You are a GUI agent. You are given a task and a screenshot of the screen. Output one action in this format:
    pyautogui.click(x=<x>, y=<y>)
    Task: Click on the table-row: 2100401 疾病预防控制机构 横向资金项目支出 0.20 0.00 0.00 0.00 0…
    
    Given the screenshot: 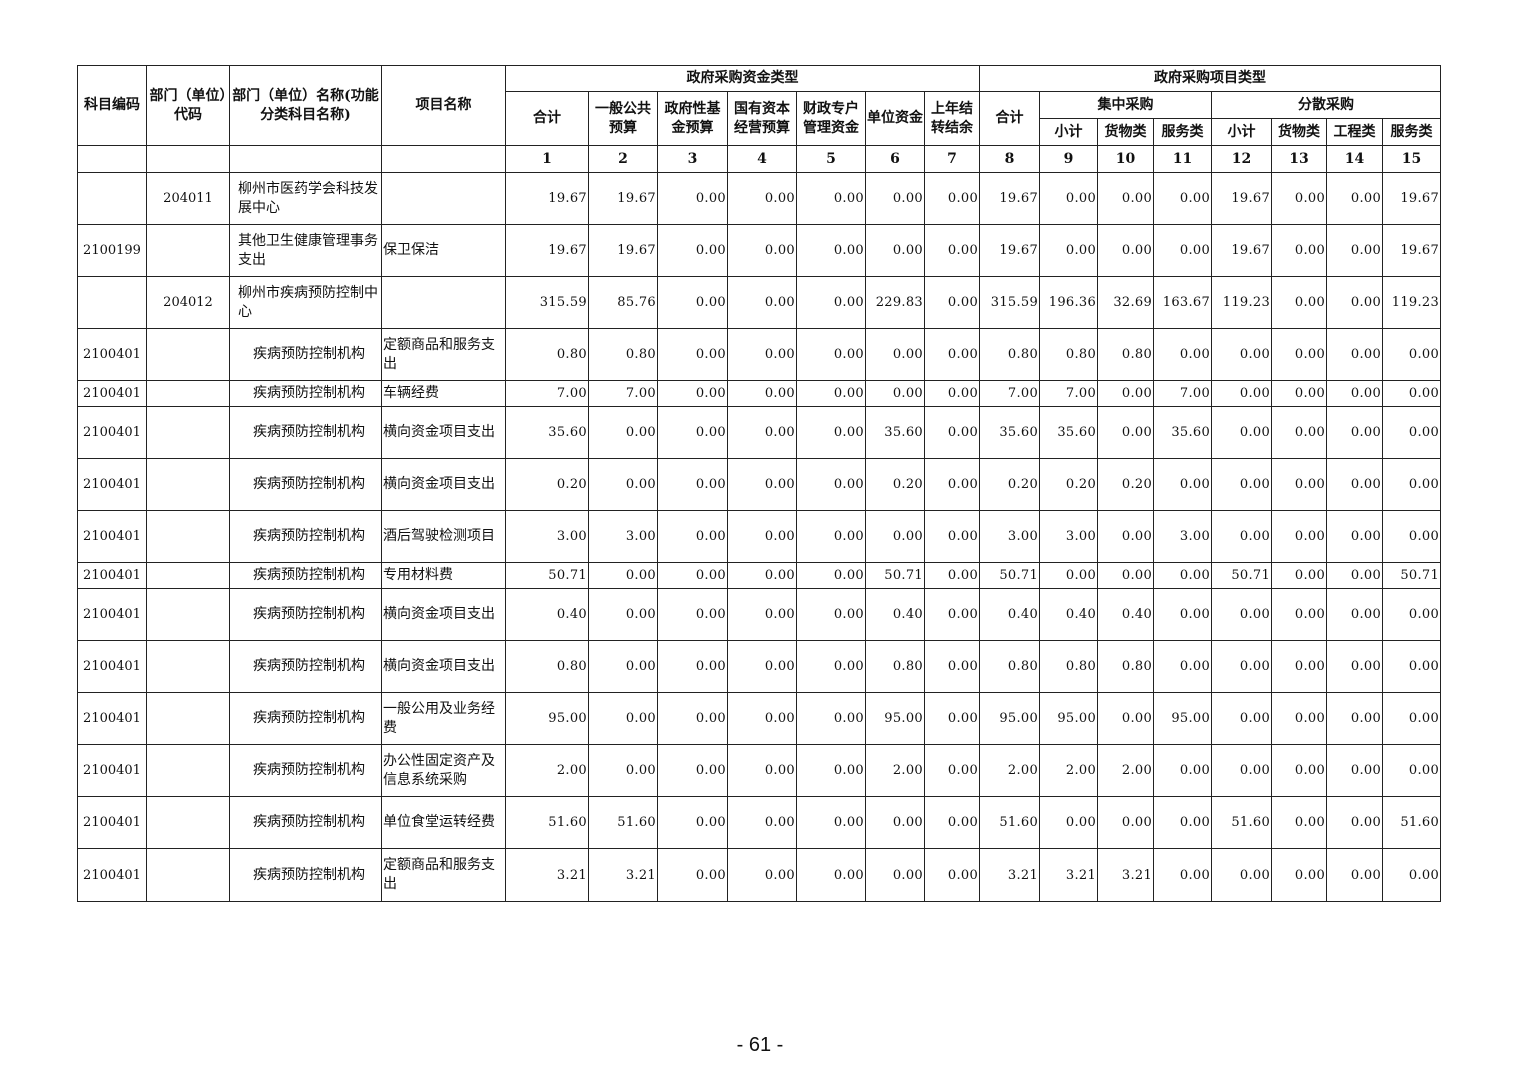 What is the action you would take?
    pyautogui.click(x=759, y=484)
    